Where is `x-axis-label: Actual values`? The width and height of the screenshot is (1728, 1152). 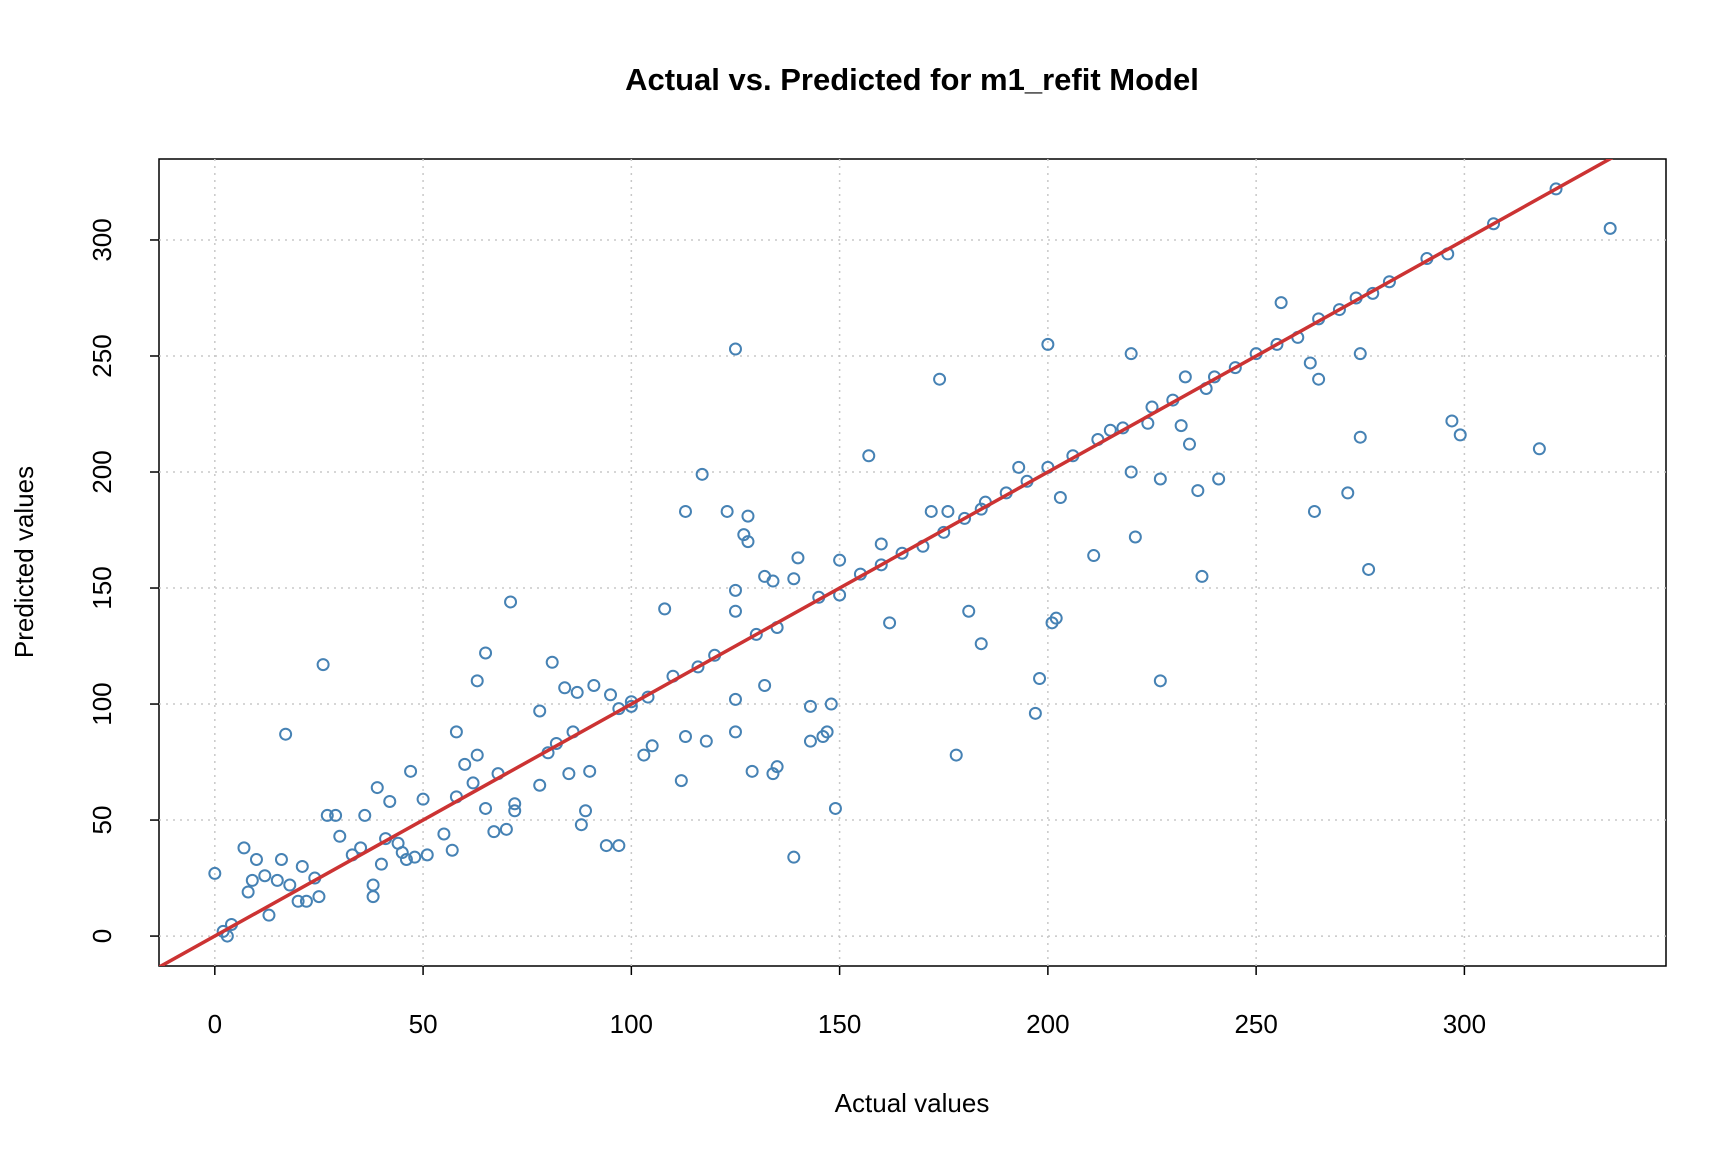
x-axis-label: Actual values is located at coordinates (912, 1103).